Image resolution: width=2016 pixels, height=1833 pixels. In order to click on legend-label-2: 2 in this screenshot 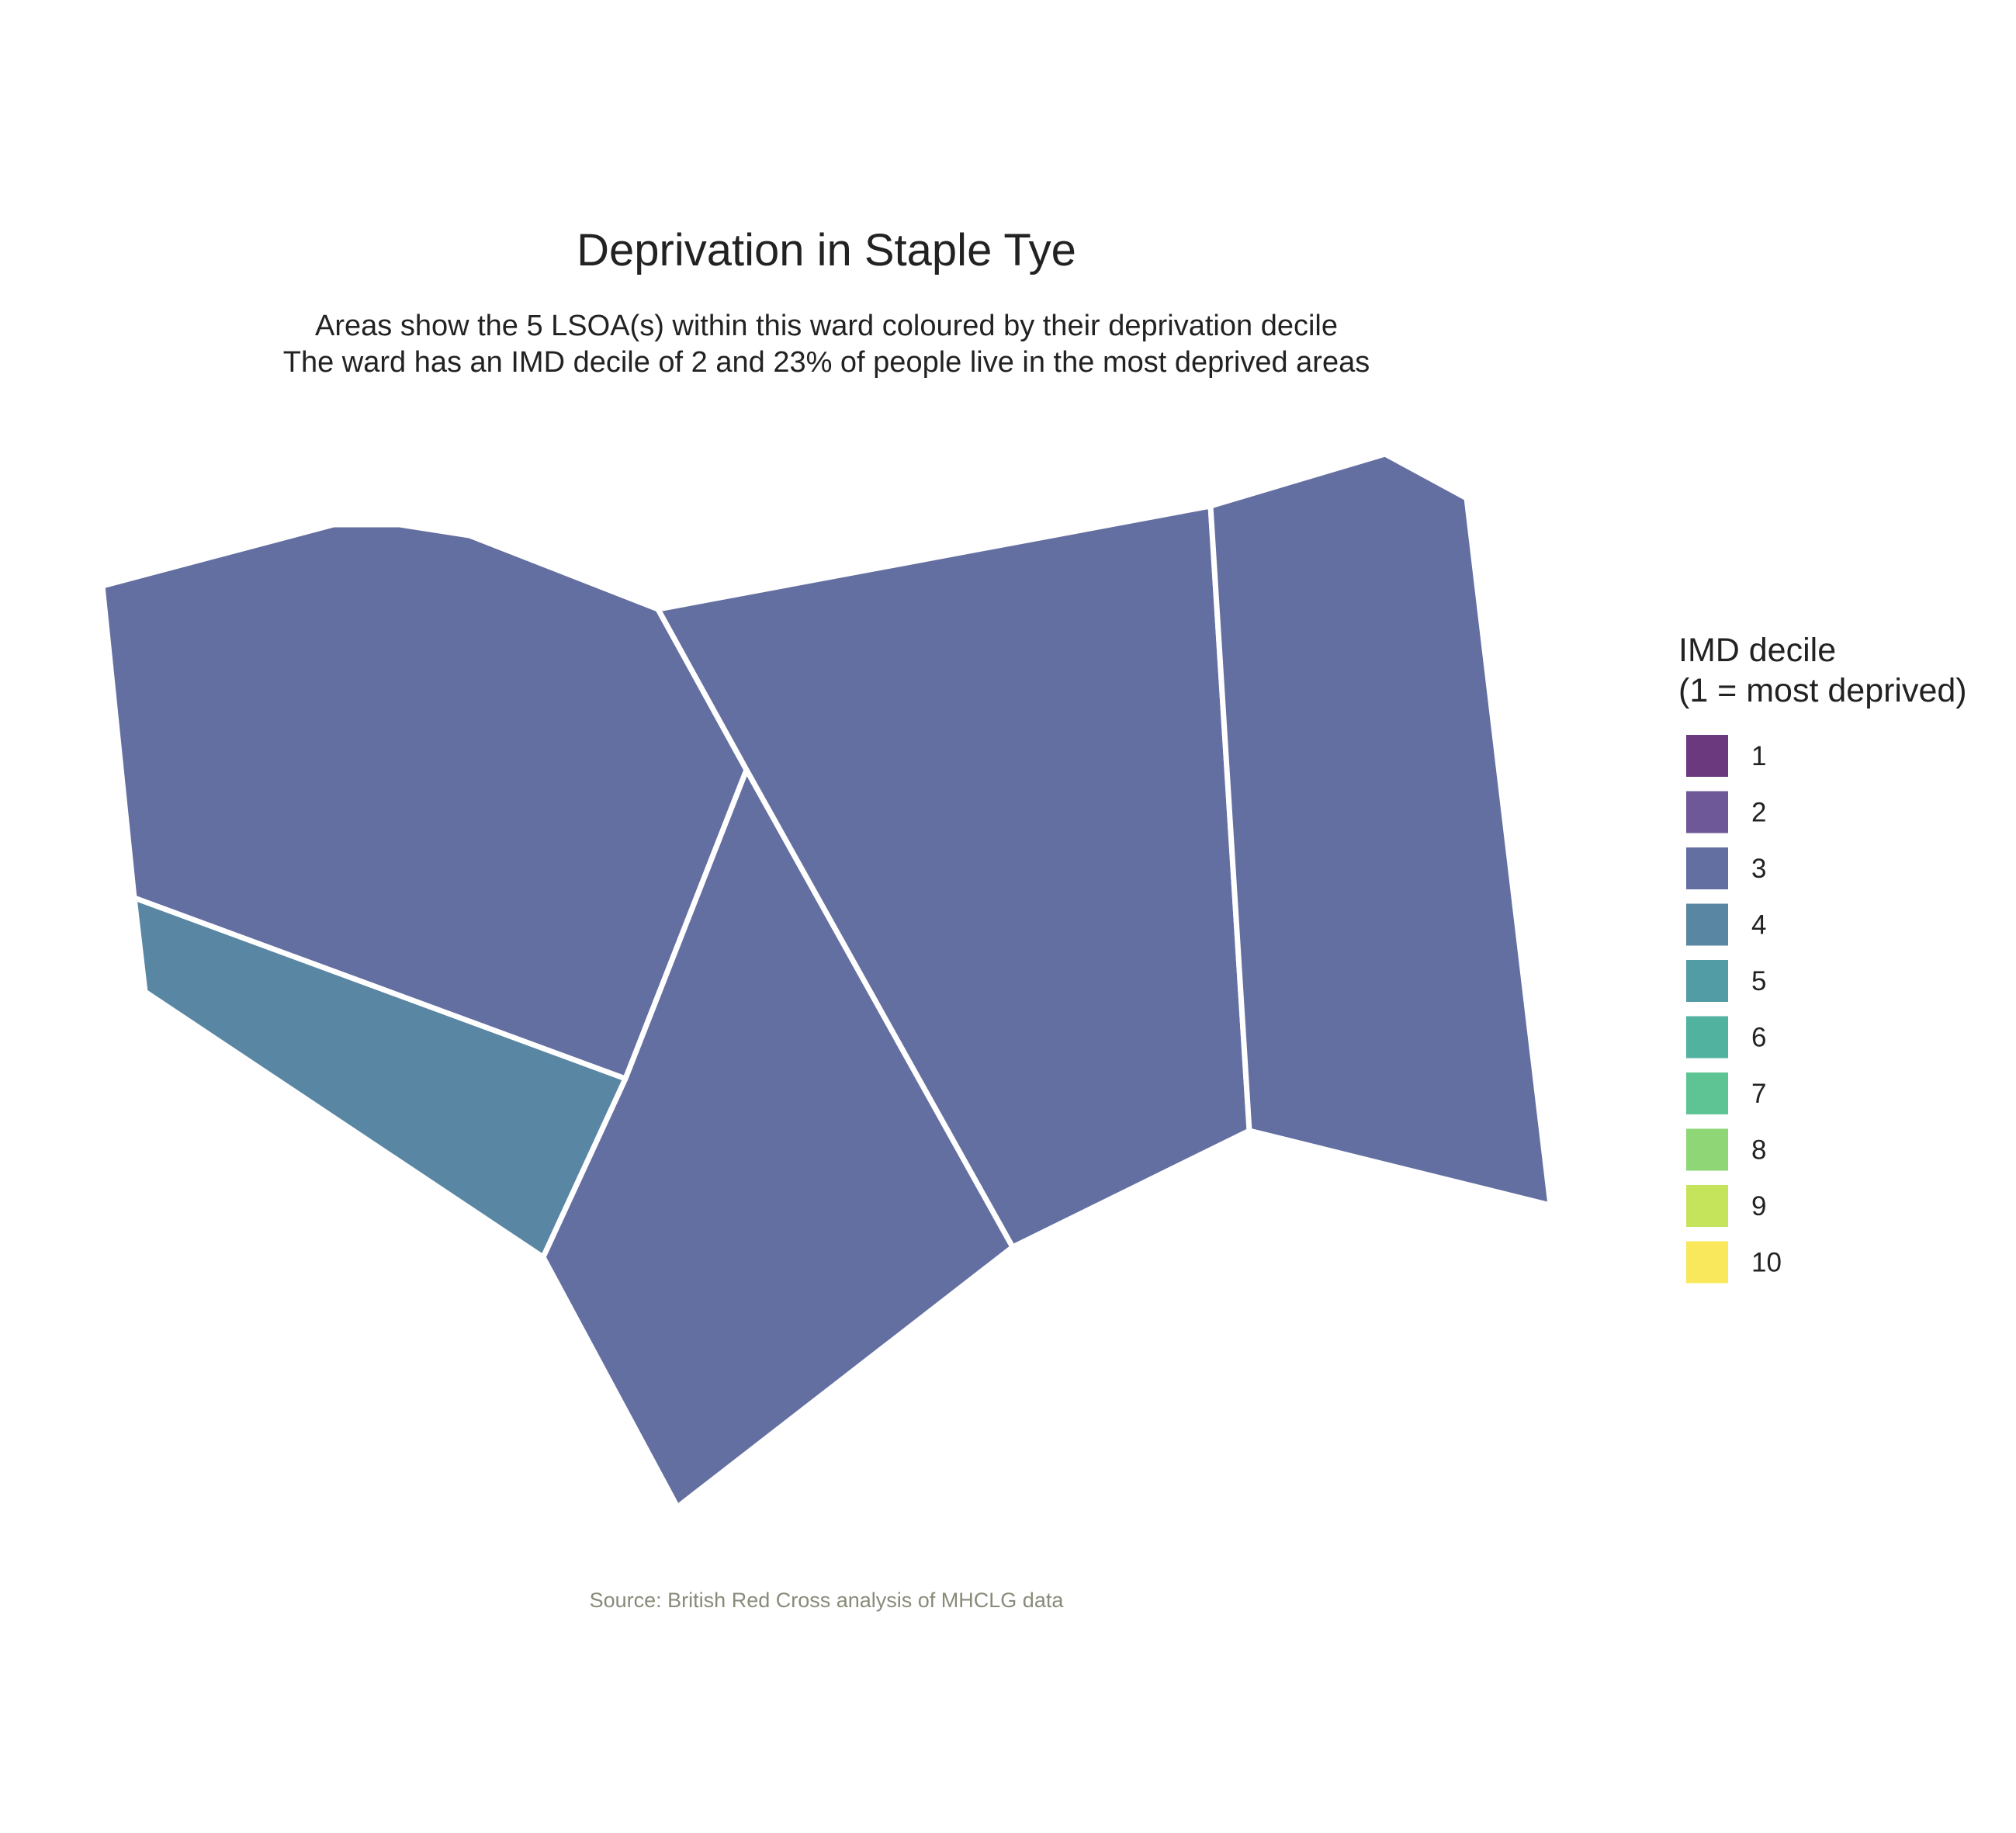, I will do `click(1759, 813)`.